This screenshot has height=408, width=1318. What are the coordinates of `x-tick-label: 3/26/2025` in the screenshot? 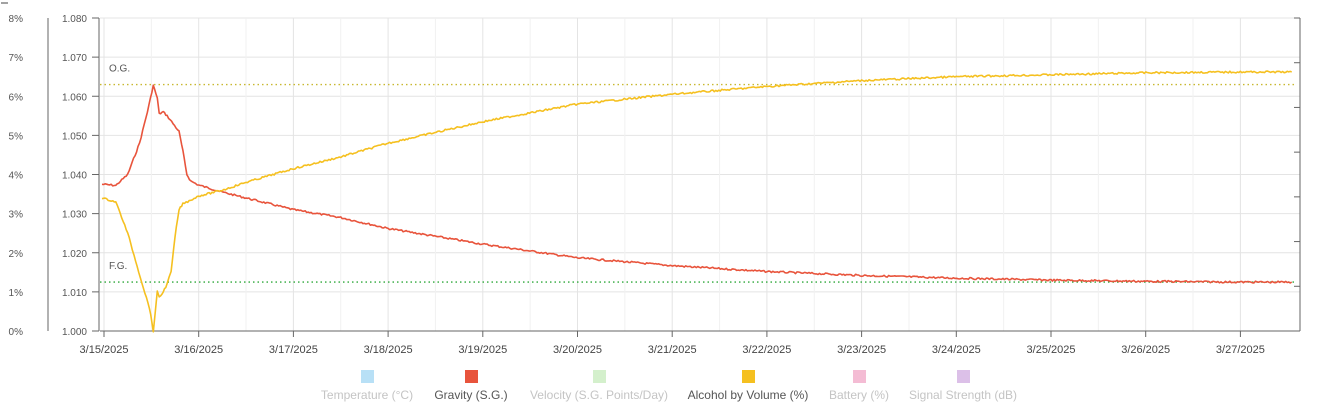 It's located at (1145, 350).